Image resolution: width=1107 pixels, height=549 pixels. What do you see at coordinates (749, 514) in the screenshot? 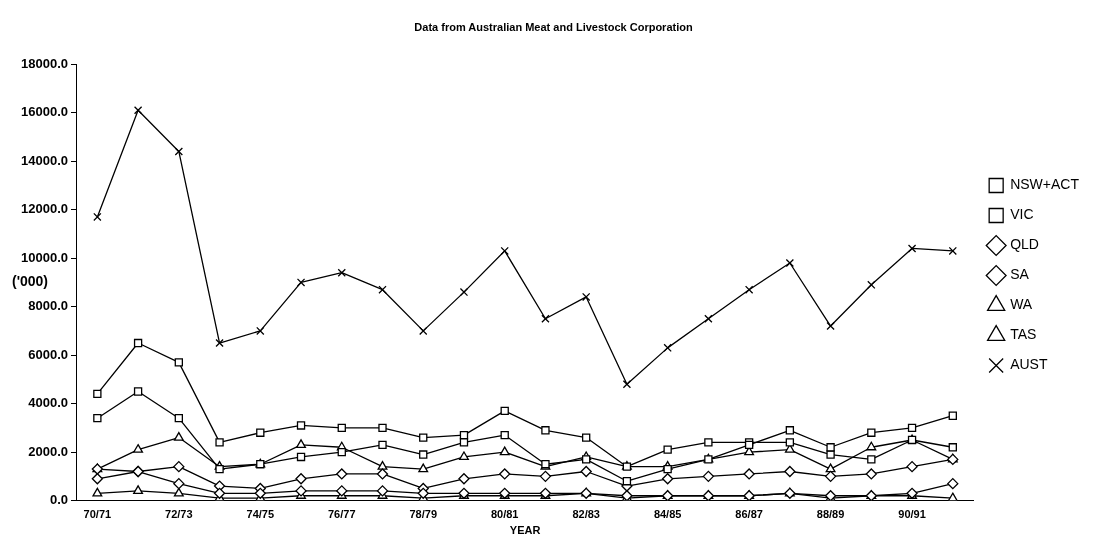
I see `x-tick-label: 86/87` at bounding box center [749, 514].